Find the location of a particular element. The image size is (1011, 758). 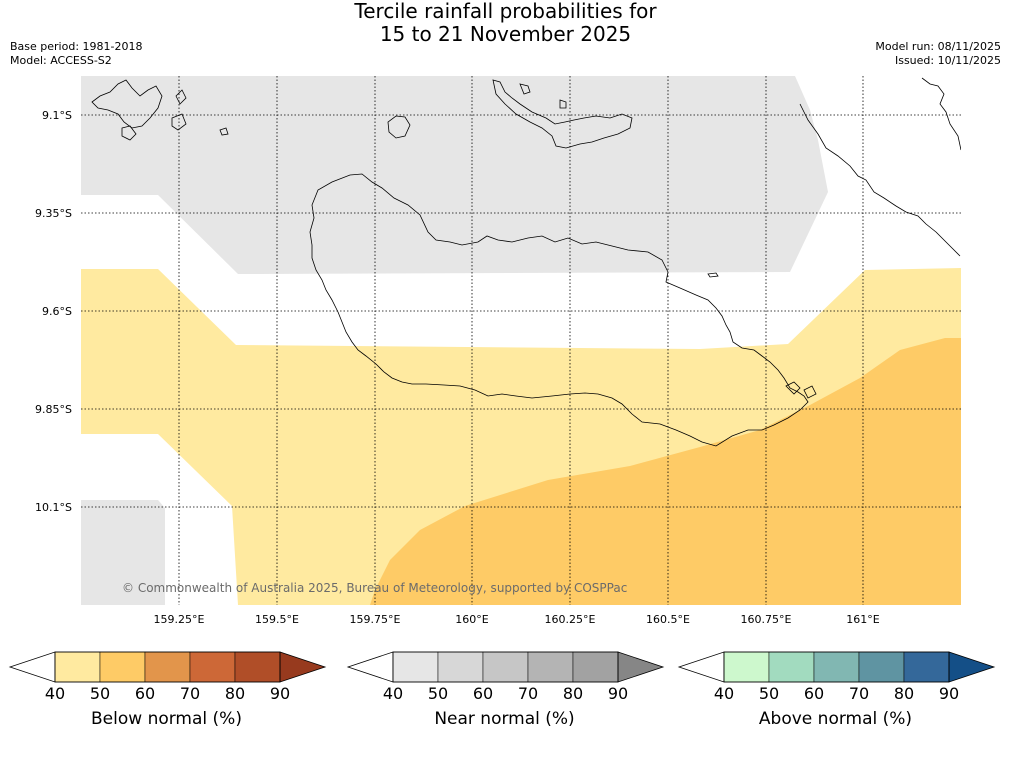

colorbar-above-normal: 40 50 60 70 80 90 is located at coordinates (836, 677).